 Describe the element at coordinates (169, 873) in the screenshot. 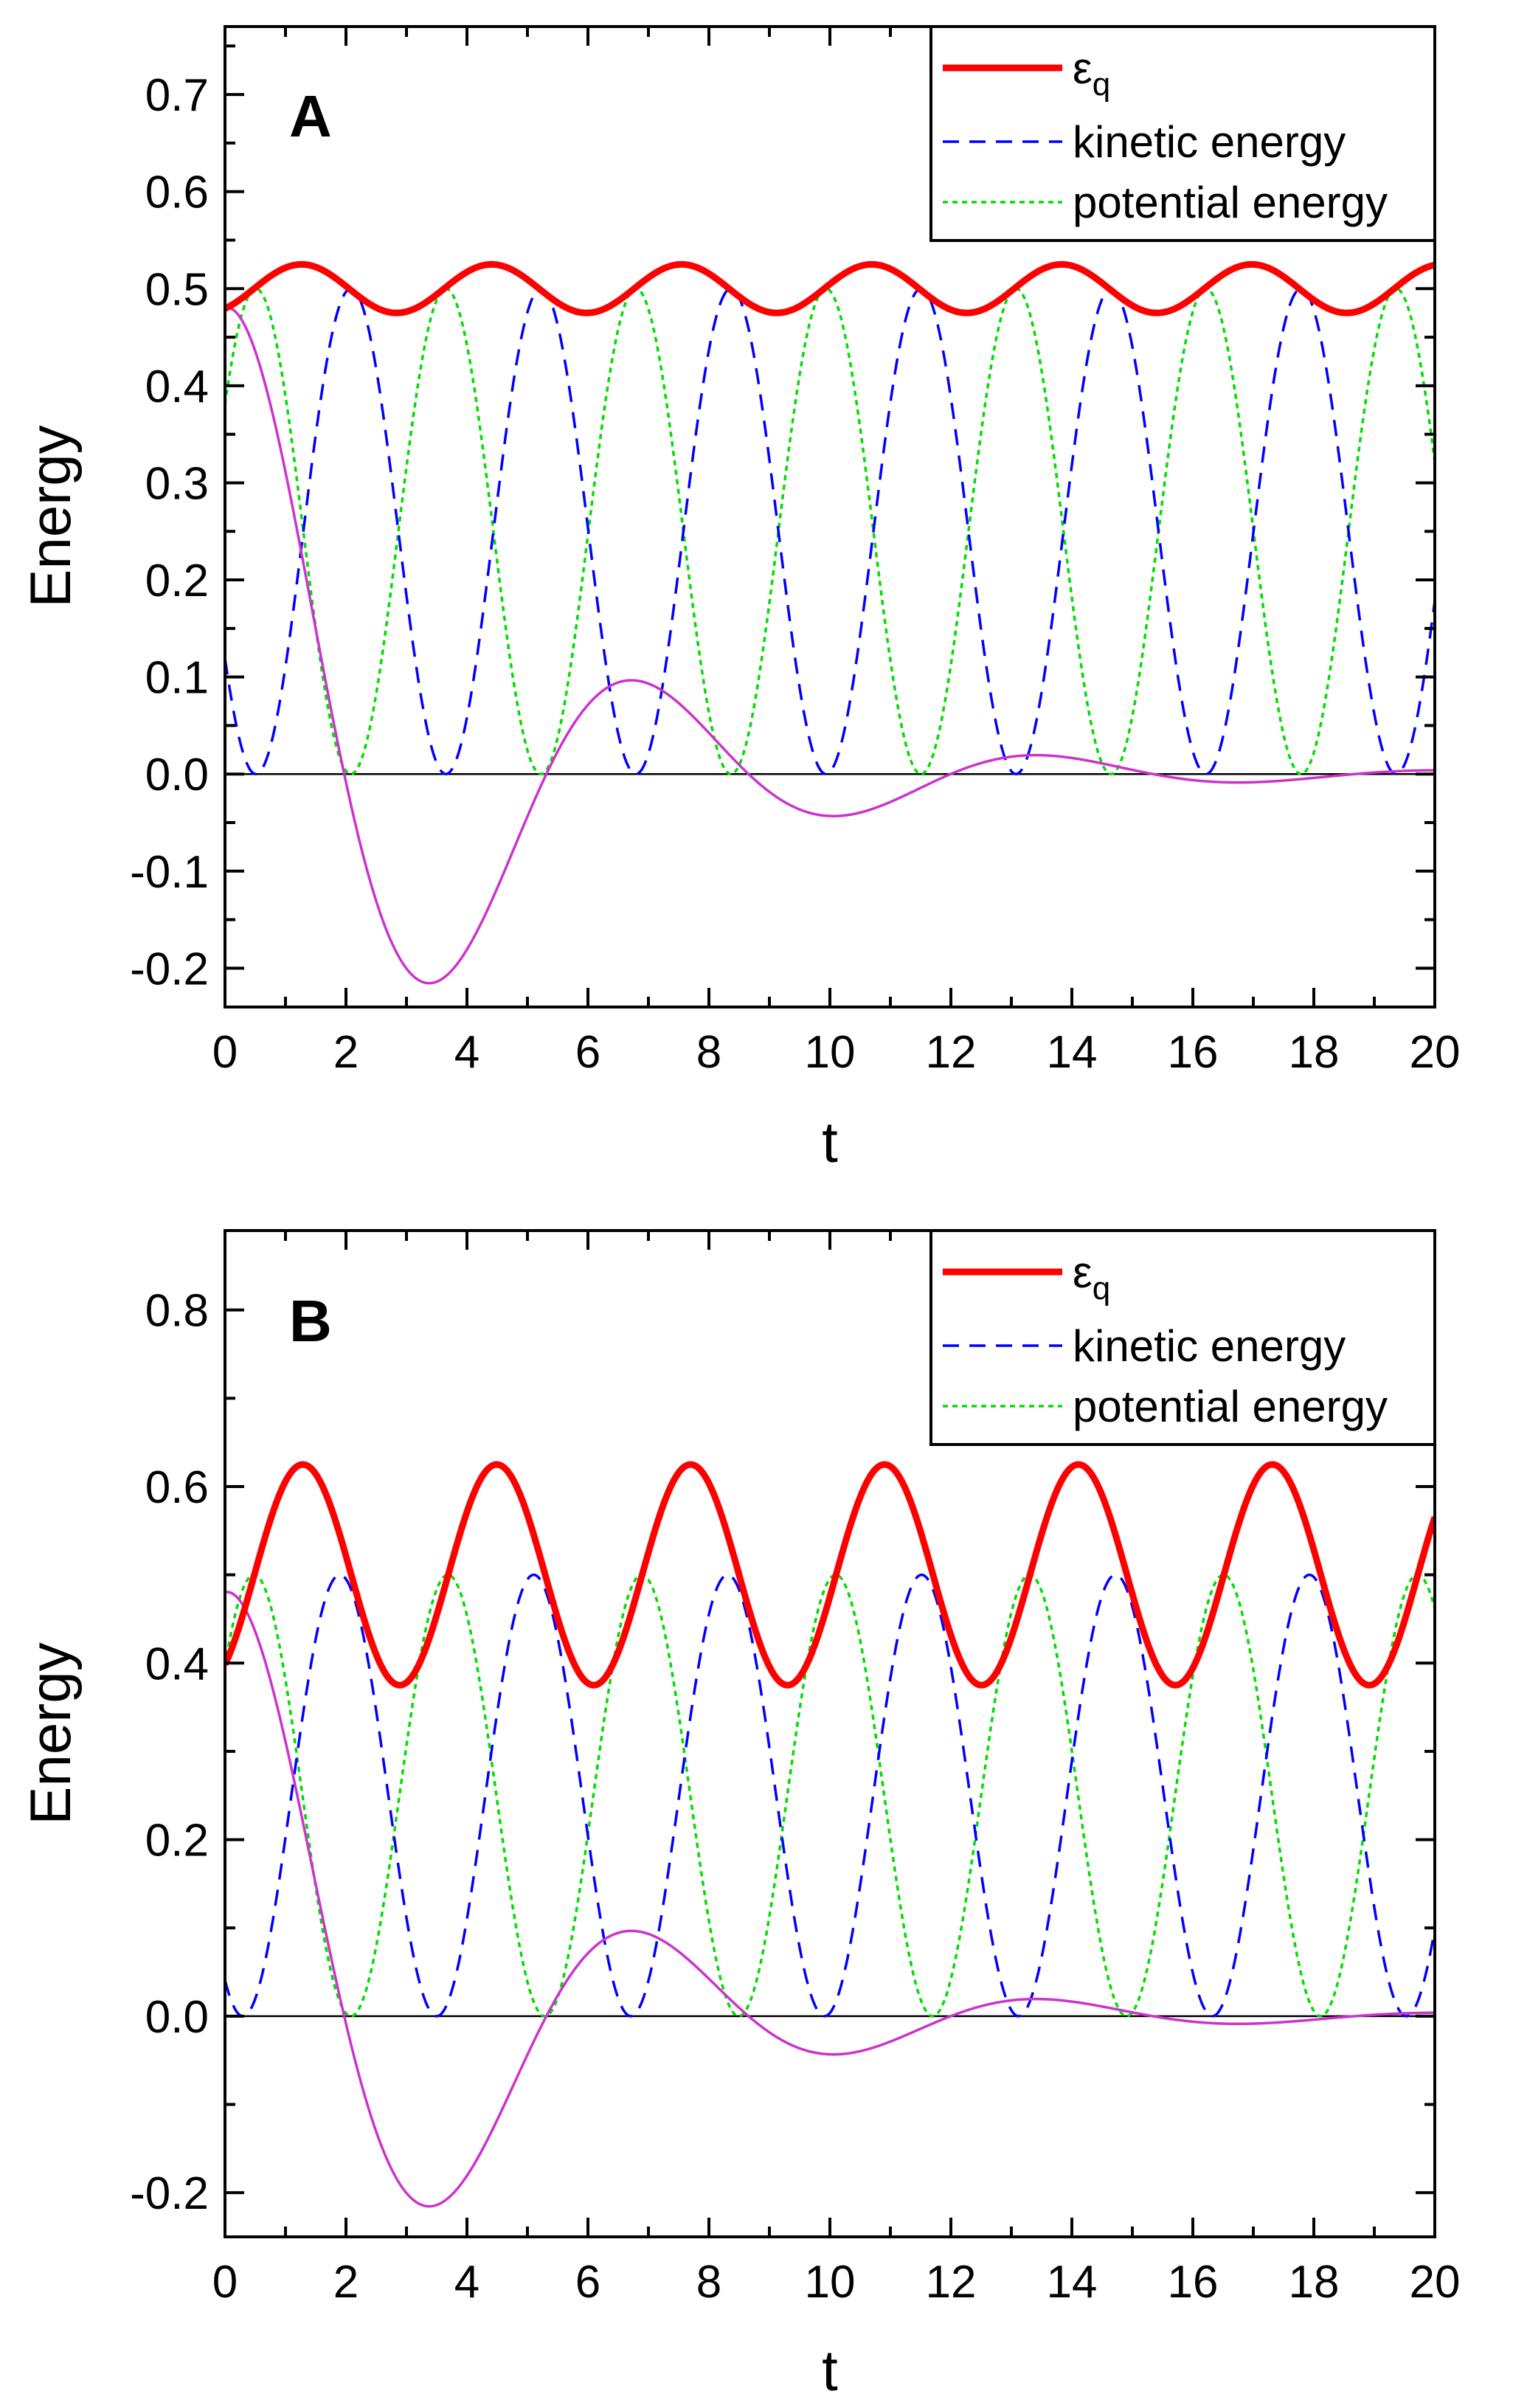

I see `y-tick-label: -0.1` at that location.